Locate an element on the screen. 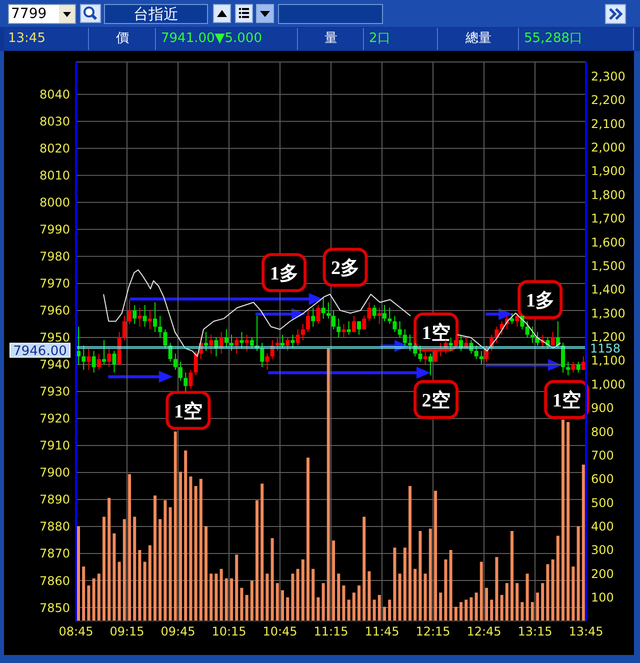  y2-tick-label: 2,300 is located at coordinates (608, 76).